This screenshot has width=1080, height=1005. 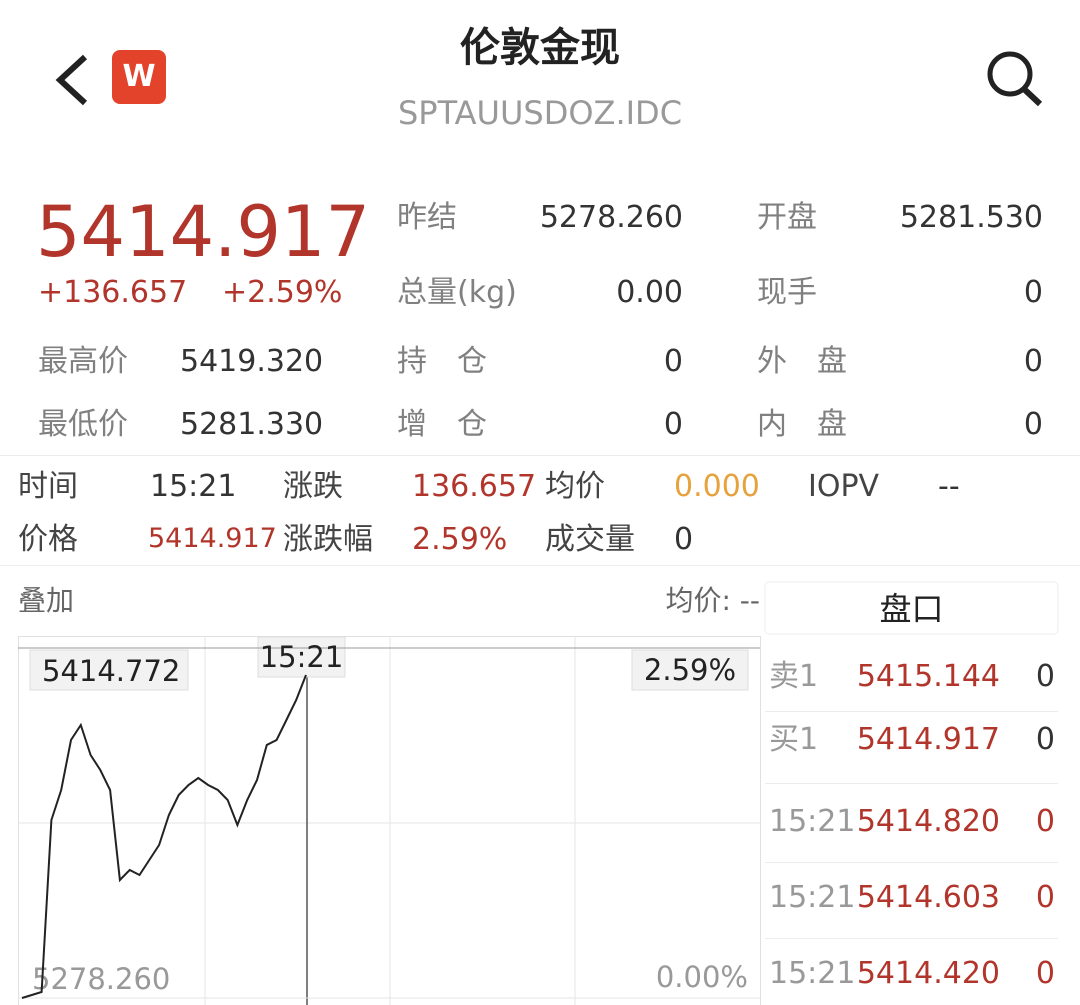 I want to click on change: +136.657, so click(x=113, y=292).